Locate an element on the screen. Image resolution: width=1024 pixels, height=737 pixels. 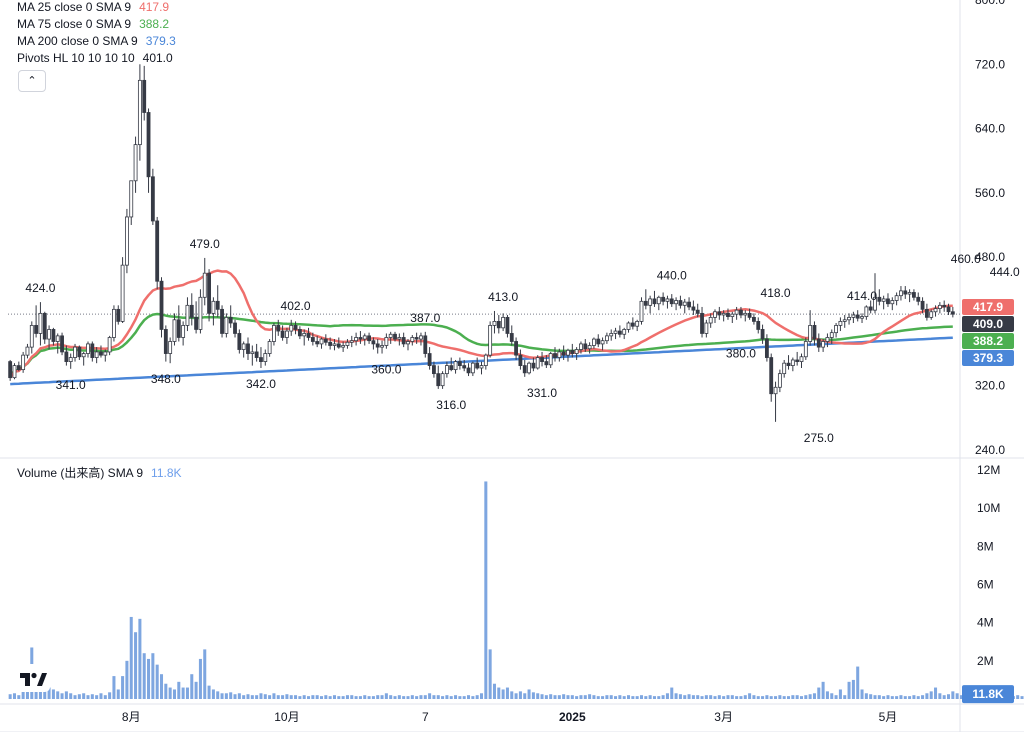
legend-volume: Volume (出来高) SMA 9 11.8K is located at coordinates (99, 473).